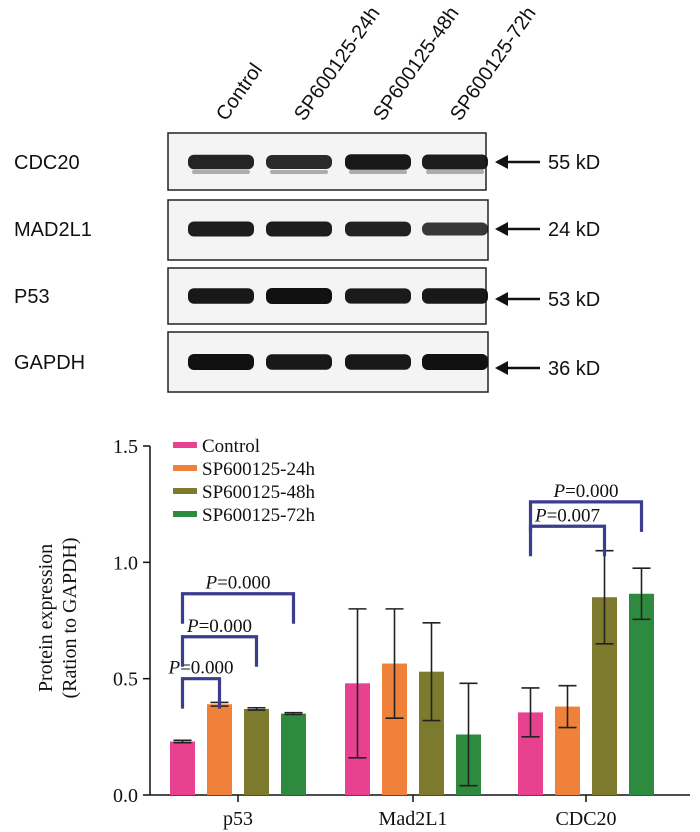 The width and height of the screenshot is (700, 832). I want to click on y-axis-label-unit: (Ration to GAPDH), so click(70, 617).